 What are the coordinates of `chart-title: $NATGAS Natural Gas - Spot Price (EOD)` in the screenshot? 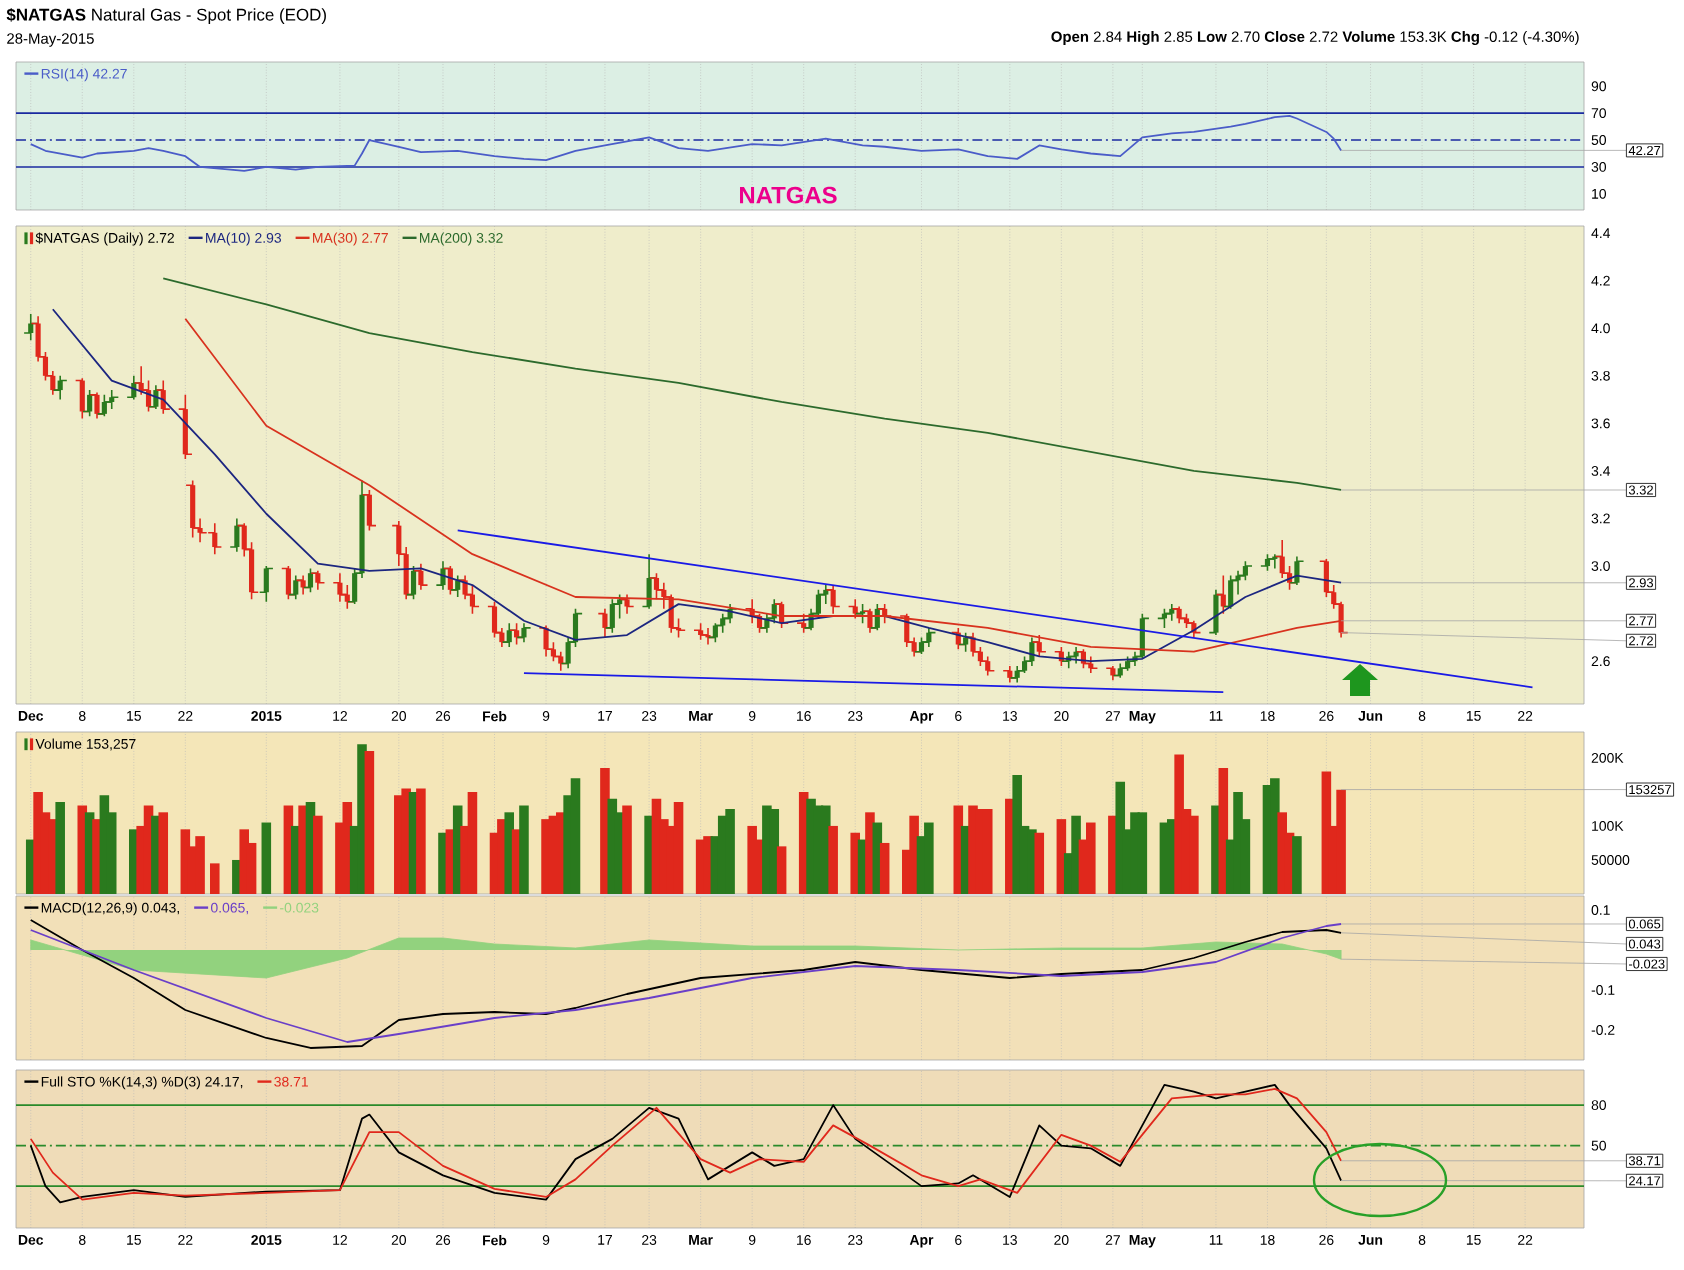 It's located at (166, 16).